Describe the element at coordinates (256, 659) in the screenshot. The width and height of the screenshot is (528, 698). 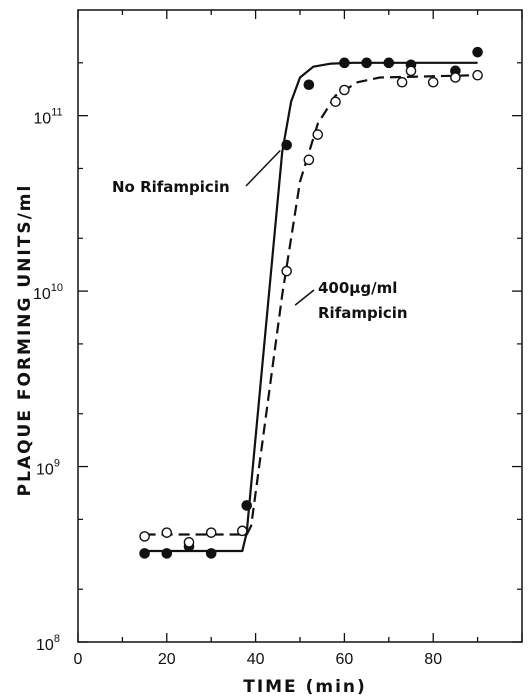
I see `x-tick-label: 40` at that location.